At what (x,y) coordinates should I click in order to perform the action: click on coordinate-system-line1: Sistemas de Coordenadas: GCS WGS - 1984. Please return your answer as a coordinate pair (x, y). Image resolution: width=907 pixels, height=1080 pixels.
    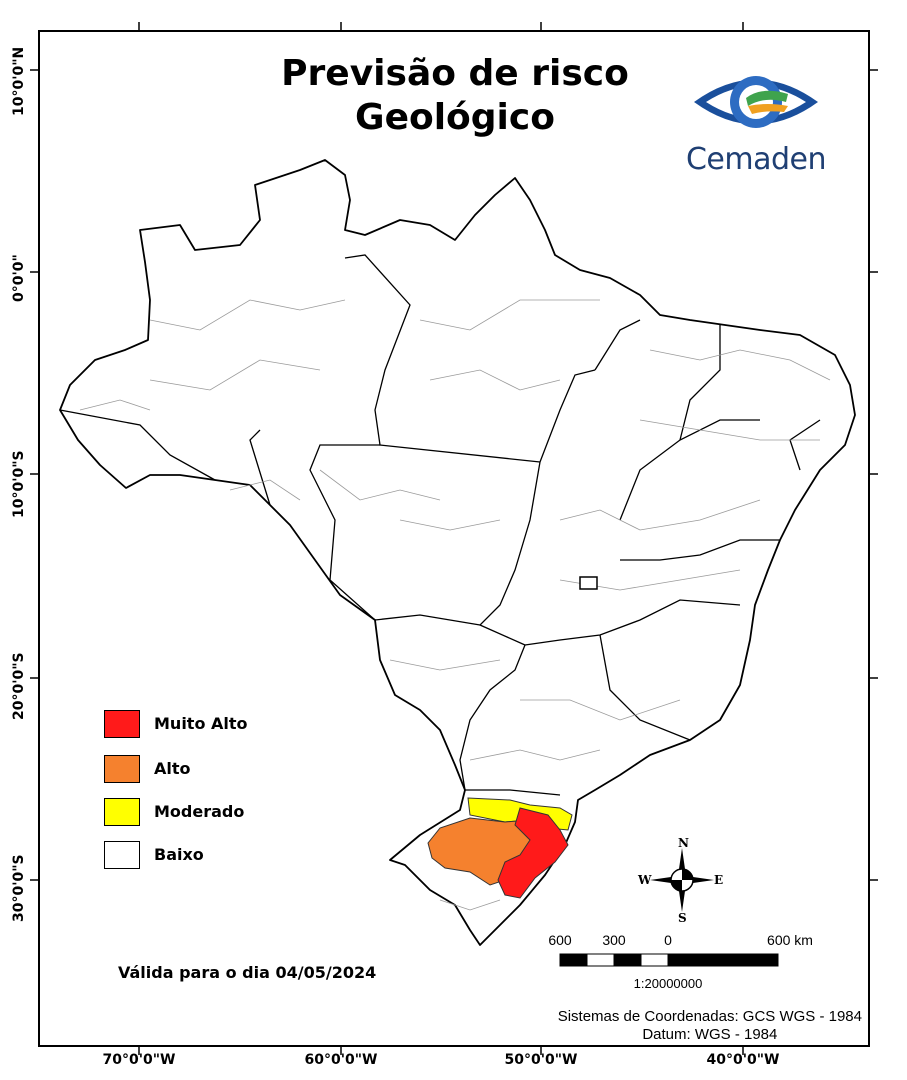
    Looking at the image, I should click on (709, 1016).